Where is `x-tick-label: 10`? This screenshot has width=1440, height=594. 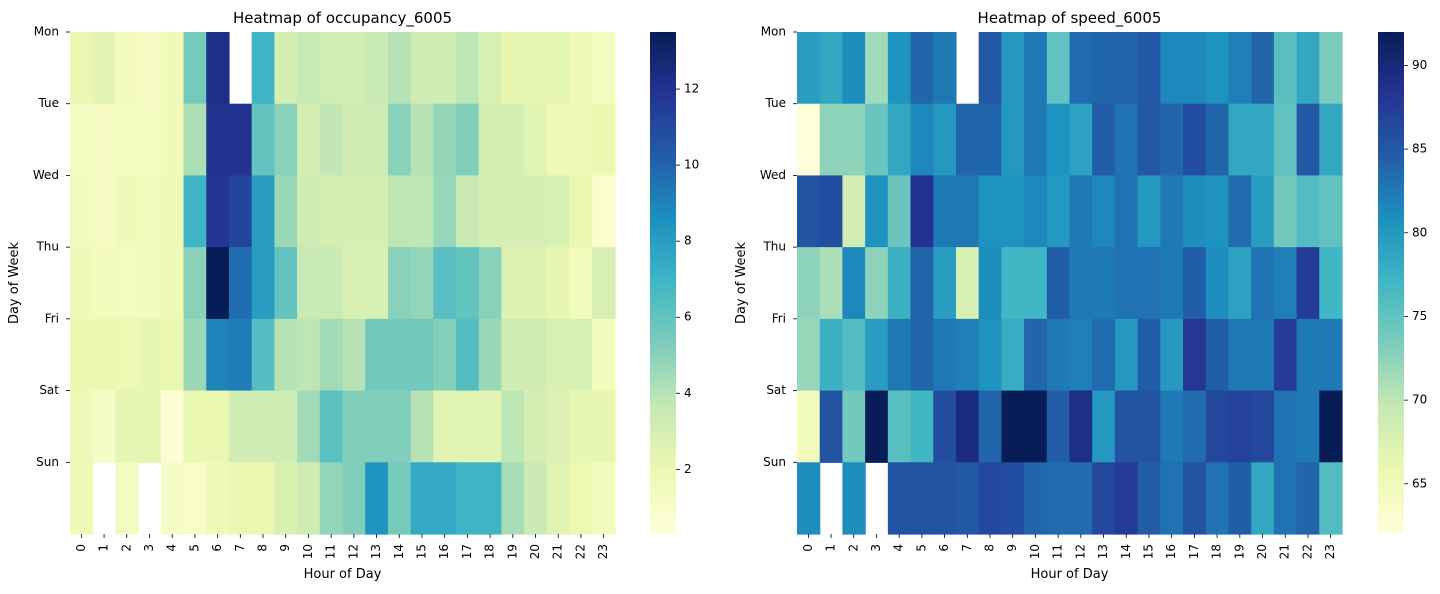 x-tick-label: 10 is located at coordinates (1035, 551).